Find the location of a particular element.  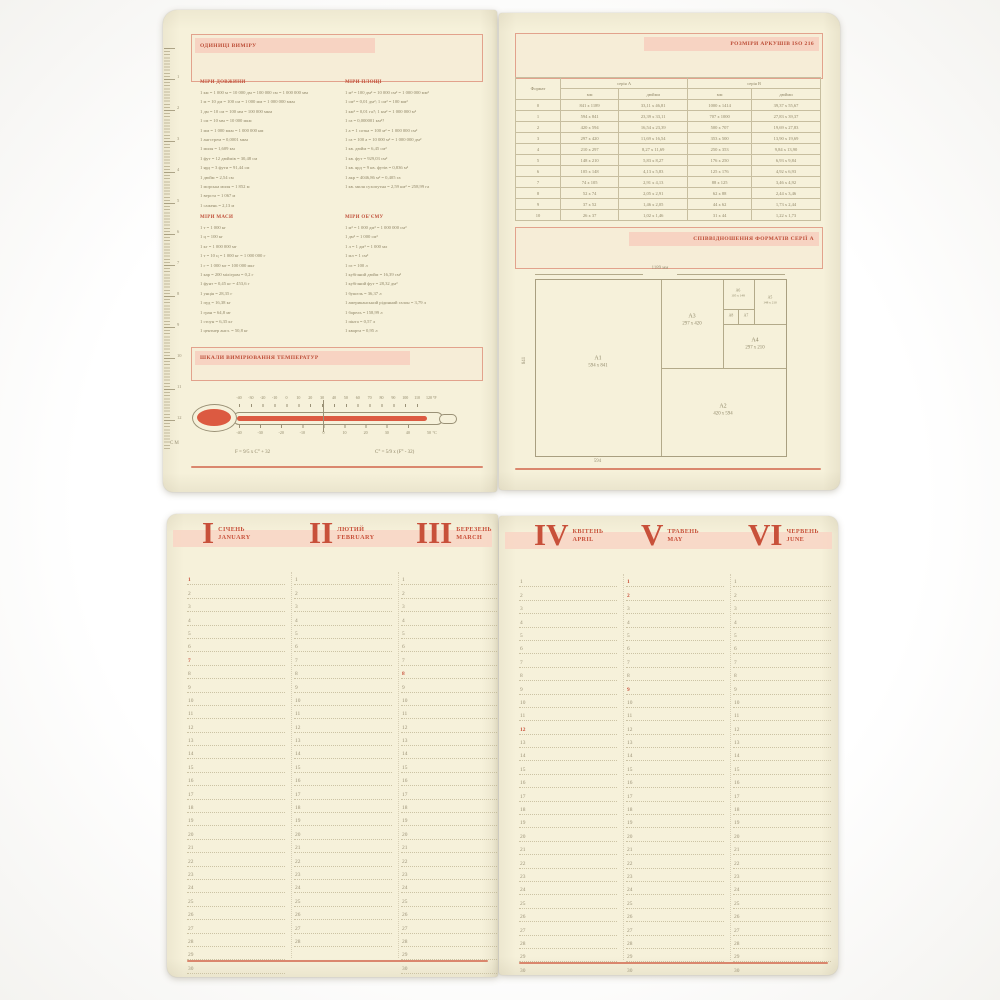

day-row: 10 is located at coordinates (568, 701).